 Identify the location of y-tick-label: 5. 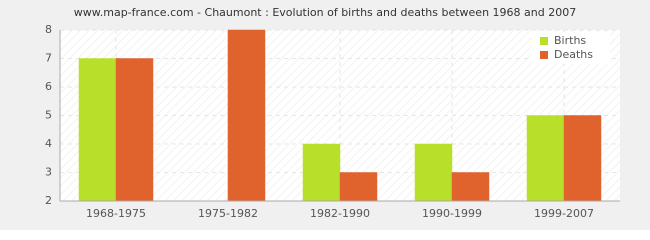
(48, 115).